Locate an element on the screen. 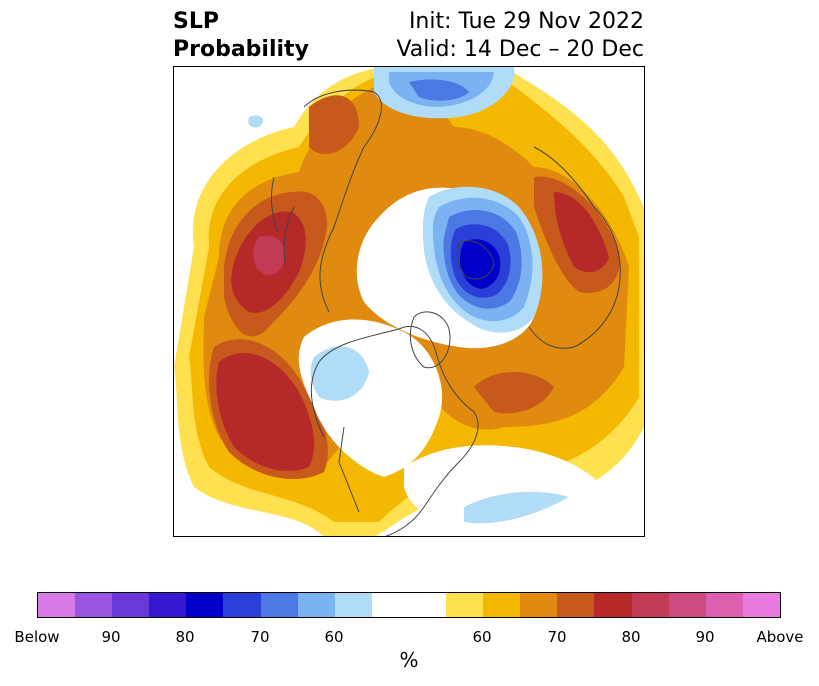 This screenshot has height=686, width=819. colorbar-unit: % is located at coordinates (409, 660).